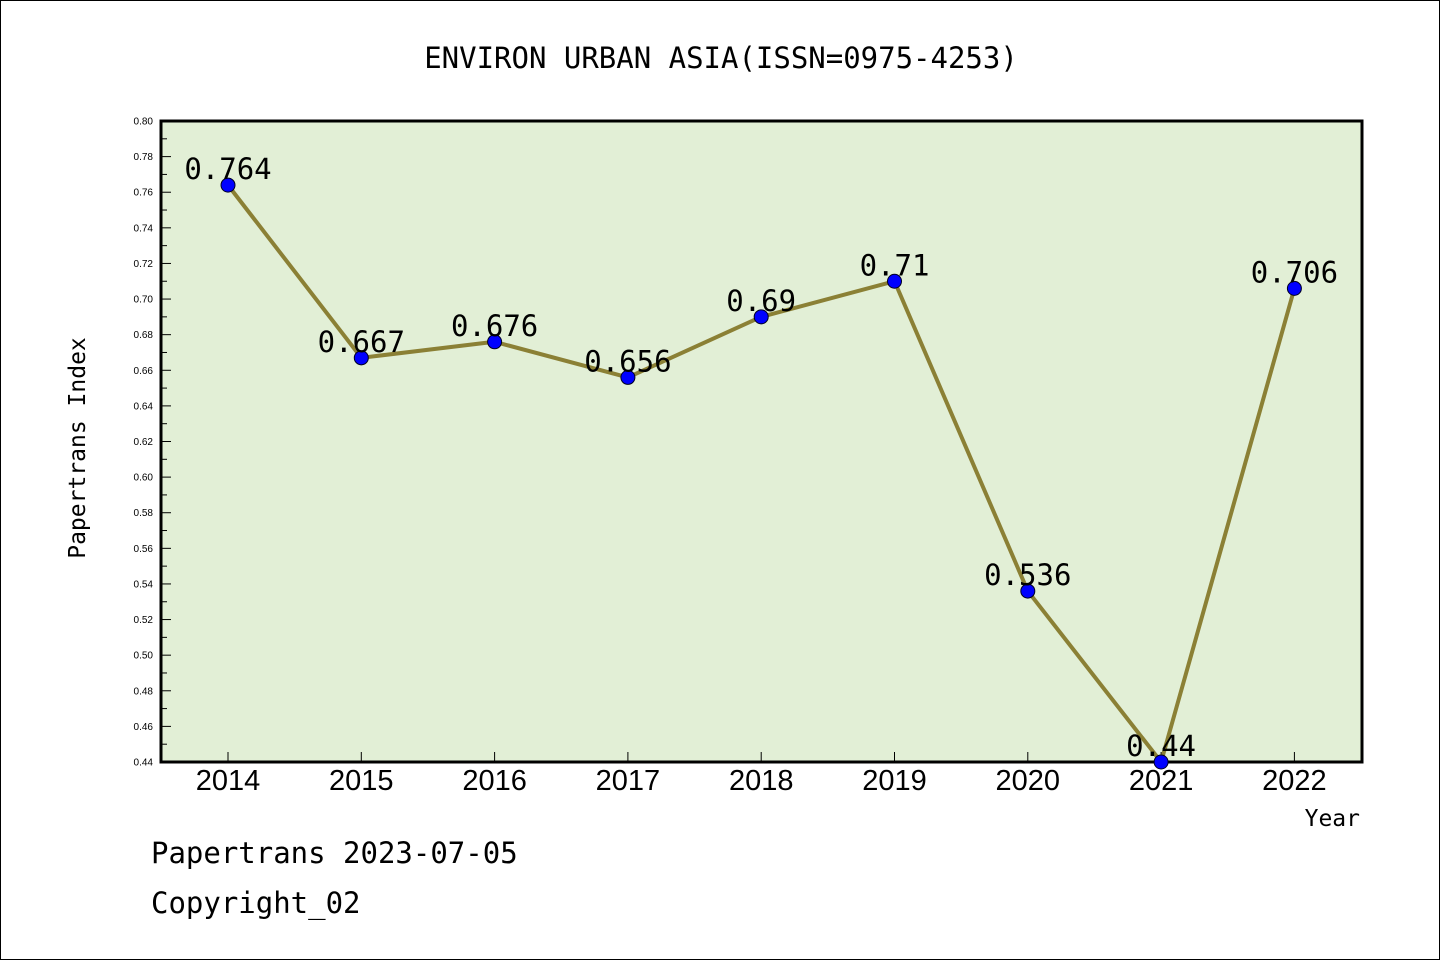  I want to click on y-tick-label: 0.64, so click(144, 406).